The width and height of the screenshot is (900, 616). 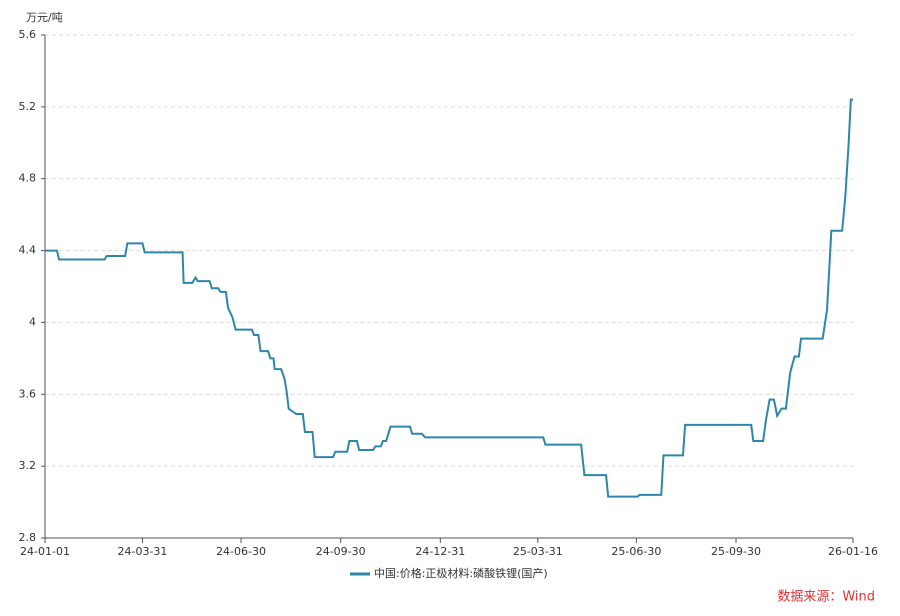 I want to click on x-tick-label: 24-01-01, so click(x=45, y=551).